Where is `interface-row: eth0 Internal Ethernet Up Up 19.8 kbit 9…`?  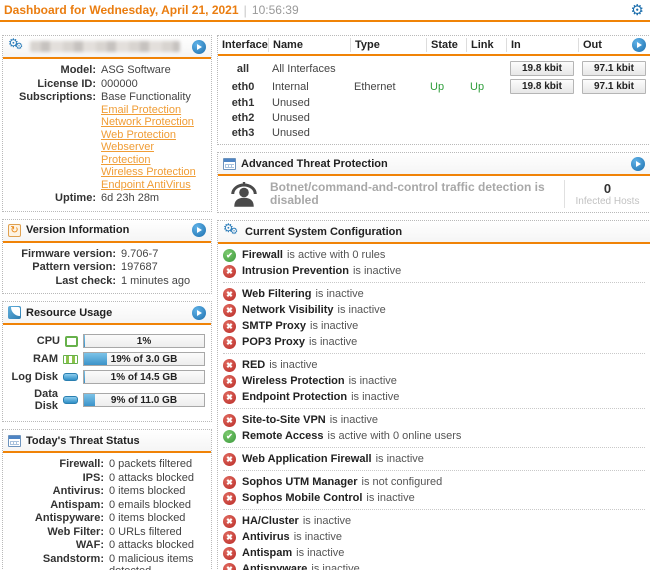
interface-row: eth0 Internal Ethernet Up Up 19.8 kbit 9… is located at coordinates (434, 86).